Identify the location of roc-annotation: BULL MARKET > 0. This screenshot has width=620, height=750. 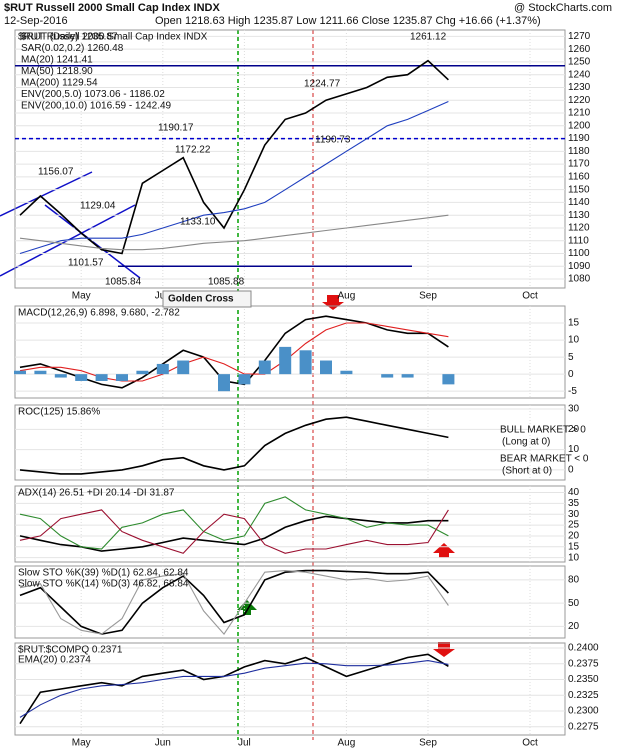
(543, 430).